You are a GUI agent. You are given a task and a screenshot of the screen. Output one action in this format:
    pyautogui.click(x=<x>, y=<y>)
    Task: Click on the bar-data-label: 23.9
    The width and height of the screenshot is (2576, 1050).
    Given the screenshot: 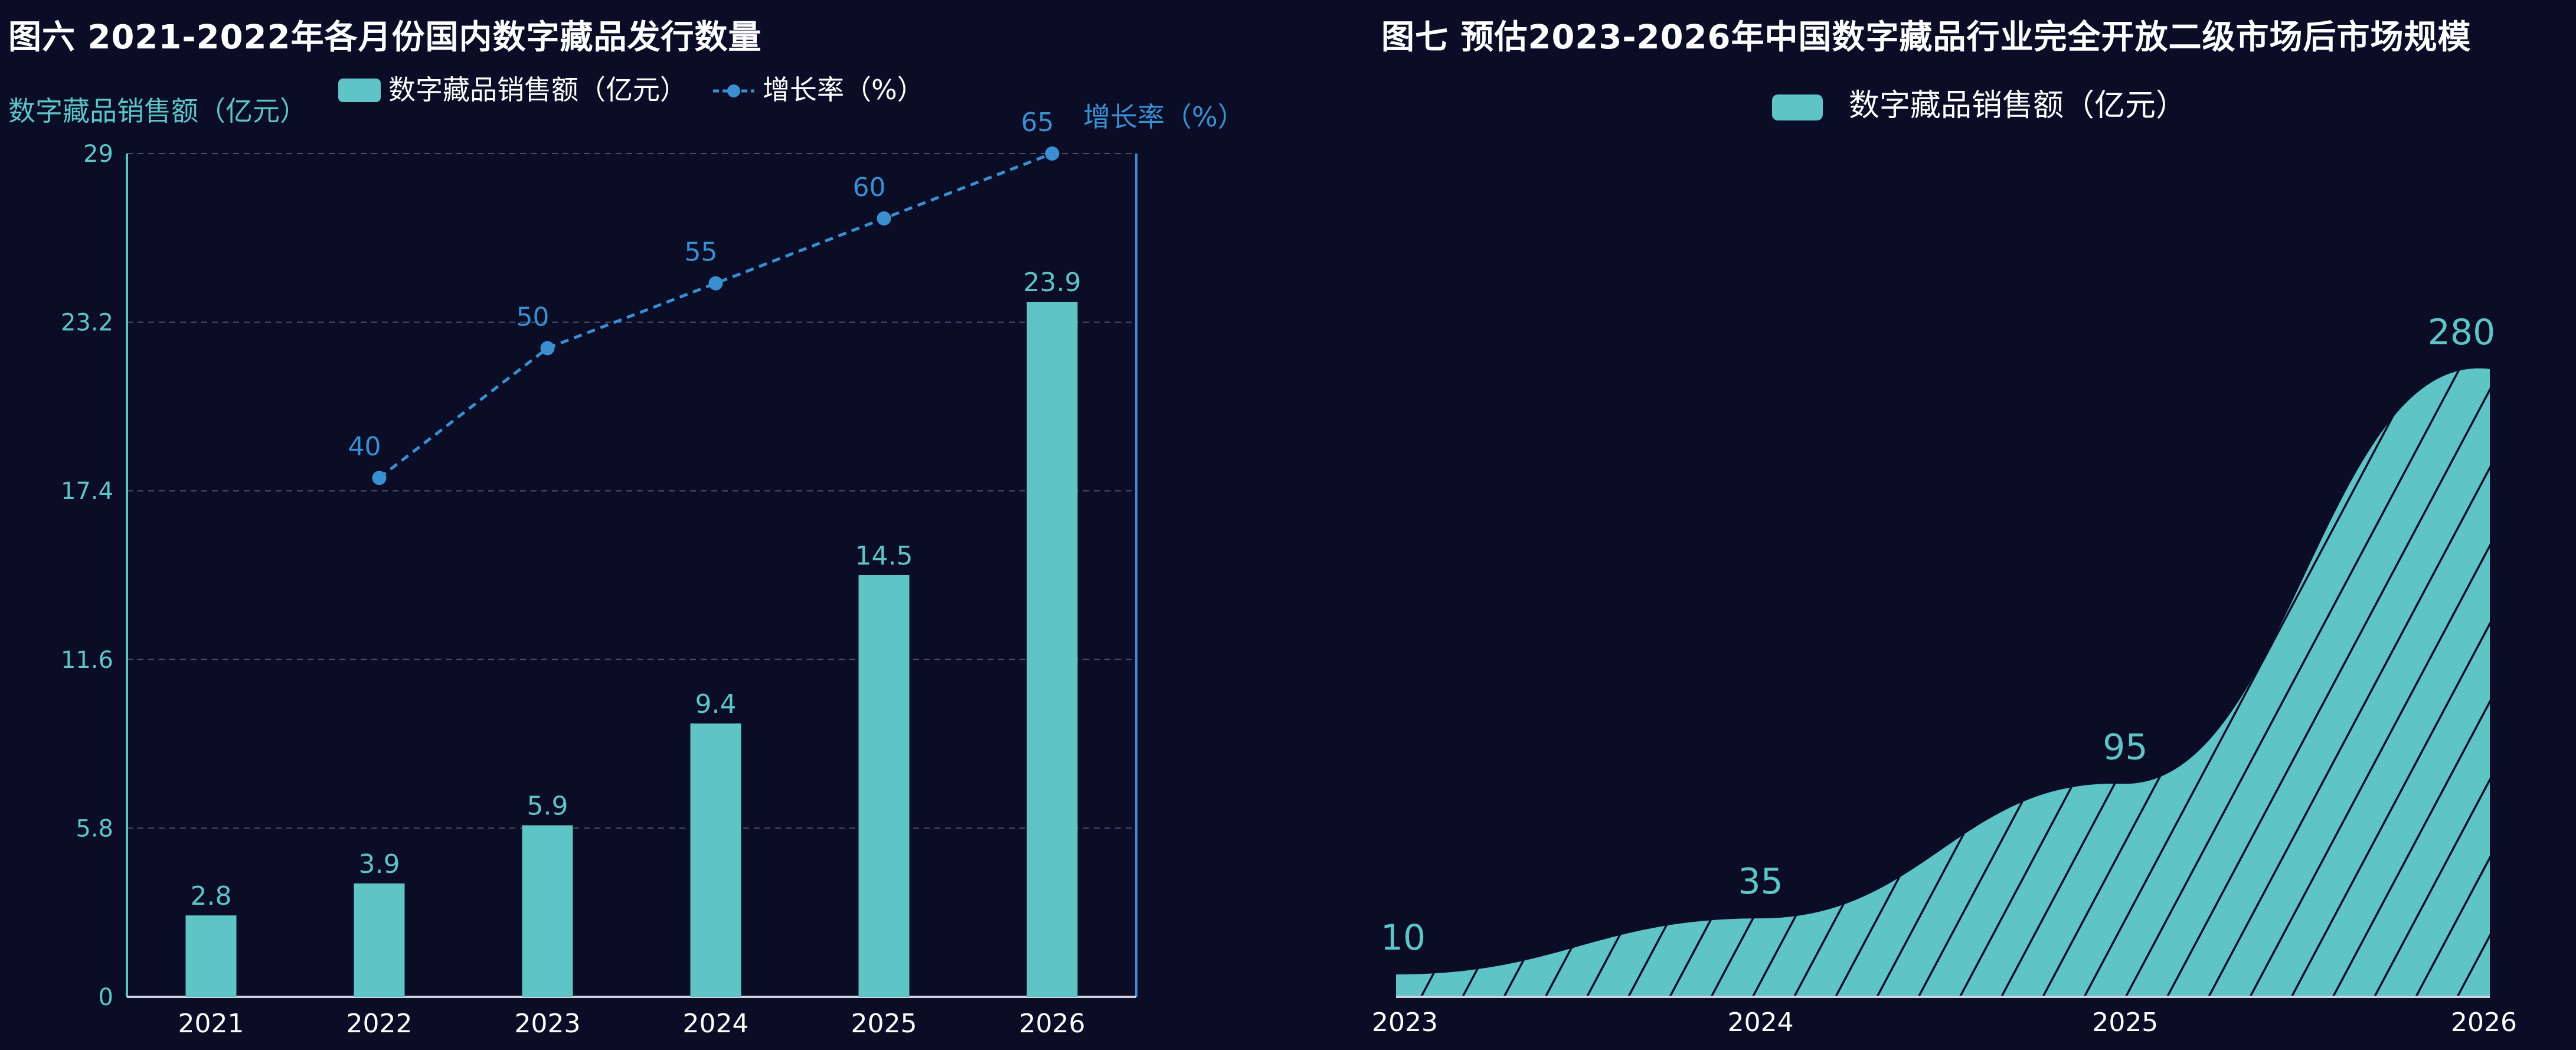 What is the action you would take?
    pyautogui.click(x=1052, y=283)
    